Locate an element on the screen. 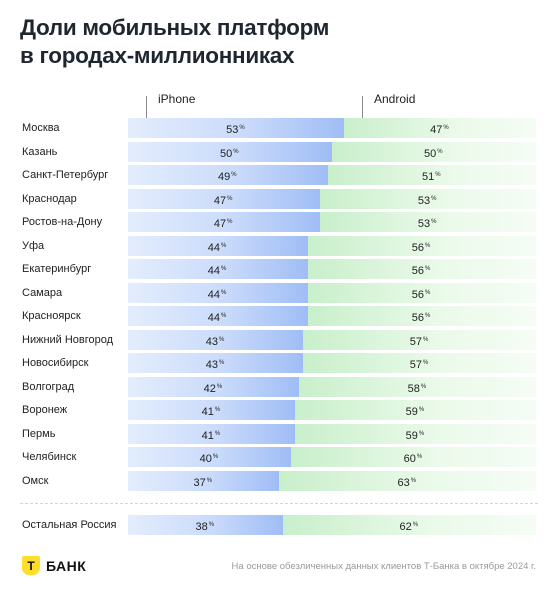  row-9-label: Красноярск is located at coordinates (51, 316).